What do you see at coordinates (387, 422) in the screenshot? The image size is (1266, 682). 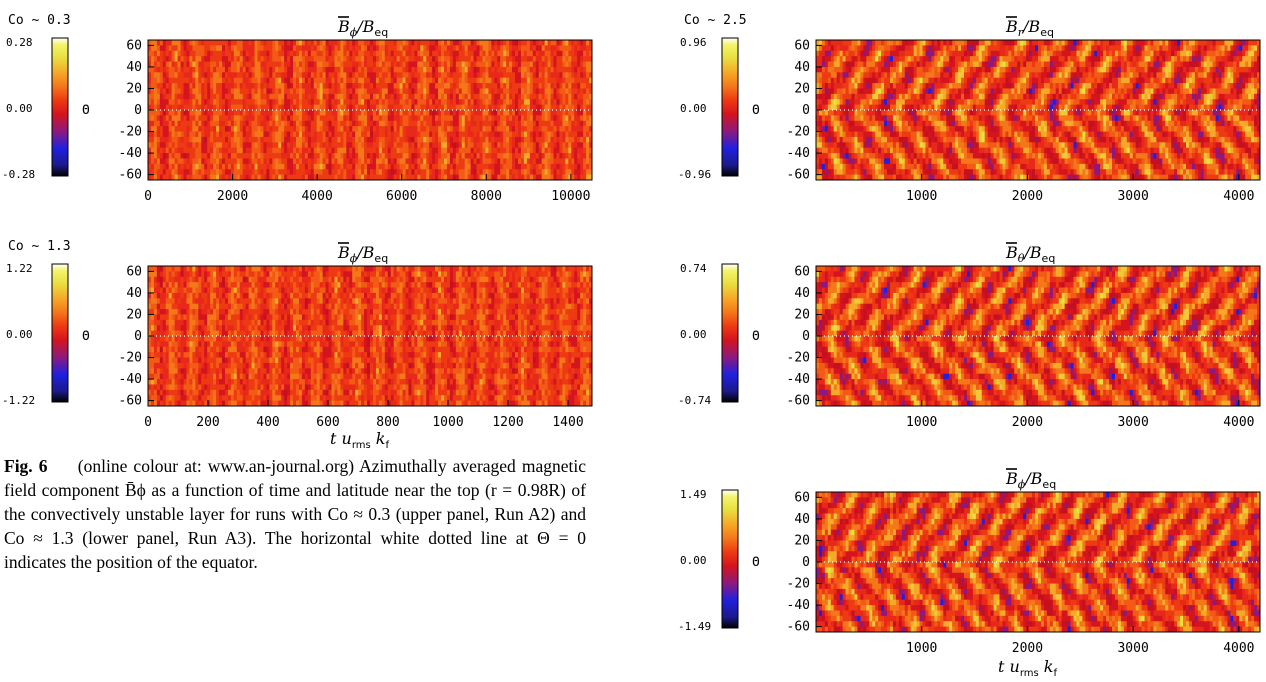 I see `x-tick-label: 800` at bounding box center [387, 422].